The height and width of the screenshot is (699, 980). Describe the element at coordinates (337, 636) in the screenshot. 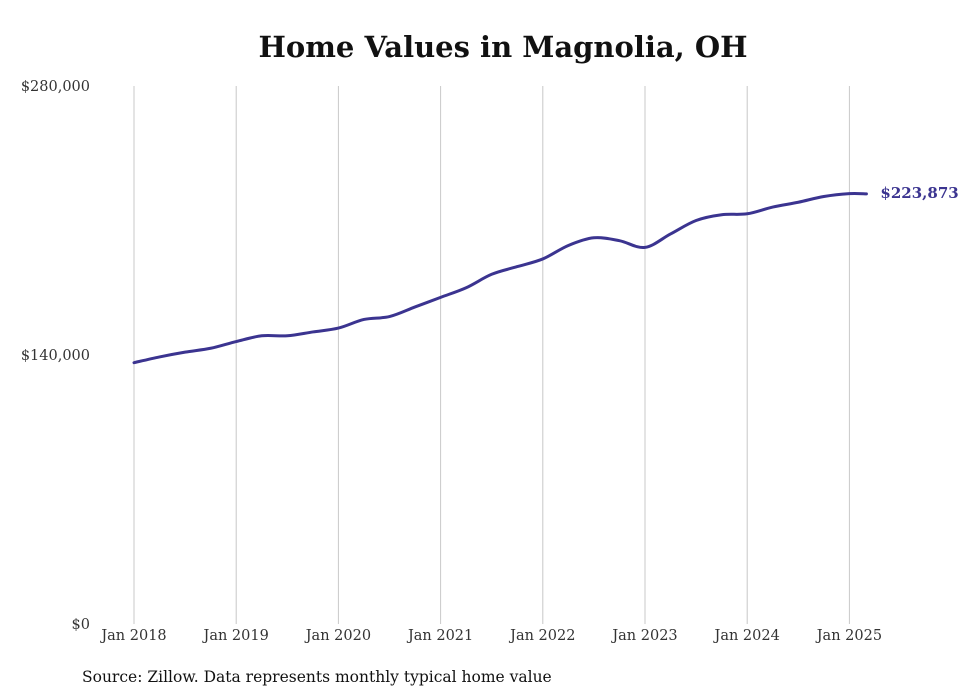

I see `x-tick-label: Jan 2020` at that location.